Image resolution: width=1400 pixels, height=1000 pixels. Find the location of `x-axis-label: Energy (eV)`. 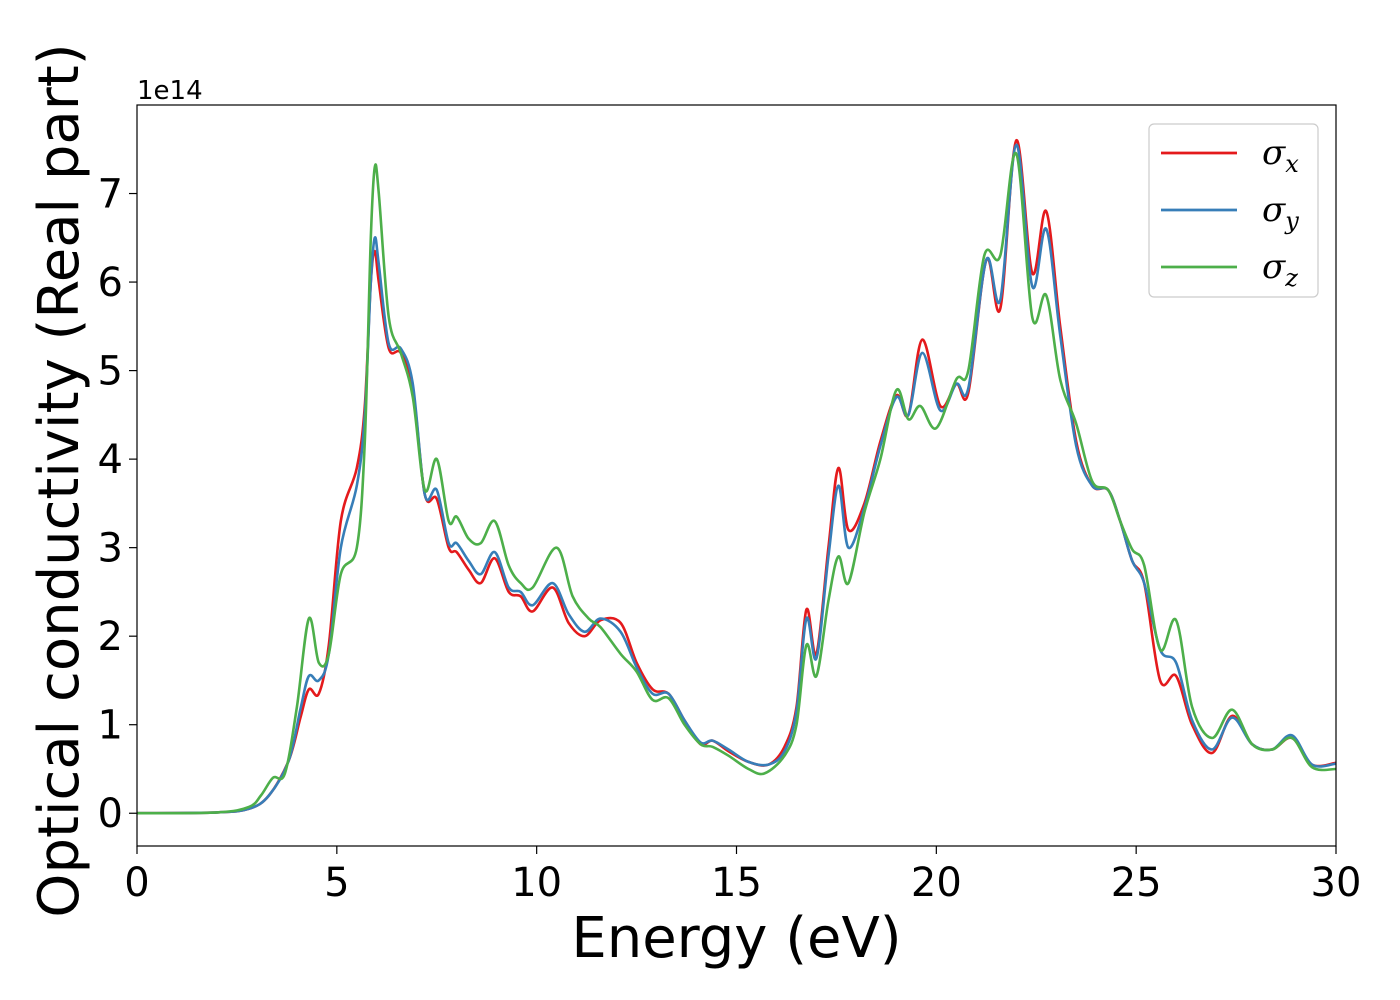

x-axis-label: Energy (eV) is located at coordinates (736, 938).